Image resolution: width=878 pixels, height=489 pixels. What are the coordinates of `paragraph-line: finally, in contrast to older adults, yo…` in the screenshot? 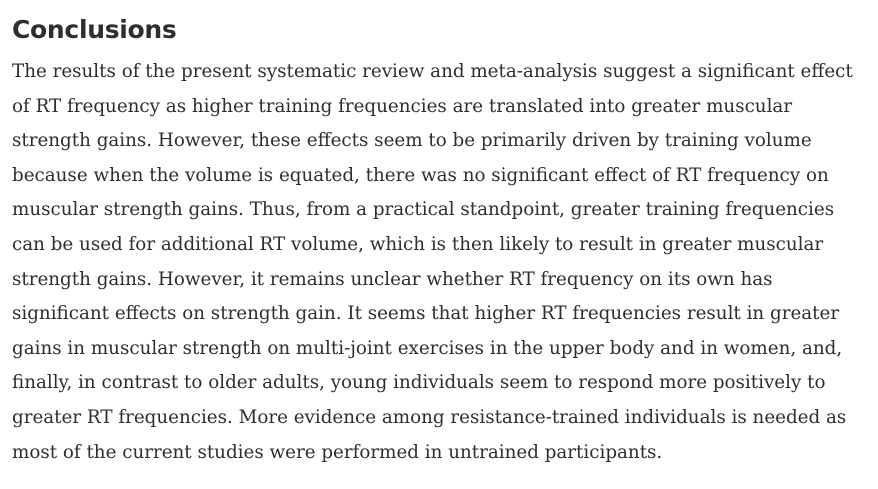 It's located at (419, 383).